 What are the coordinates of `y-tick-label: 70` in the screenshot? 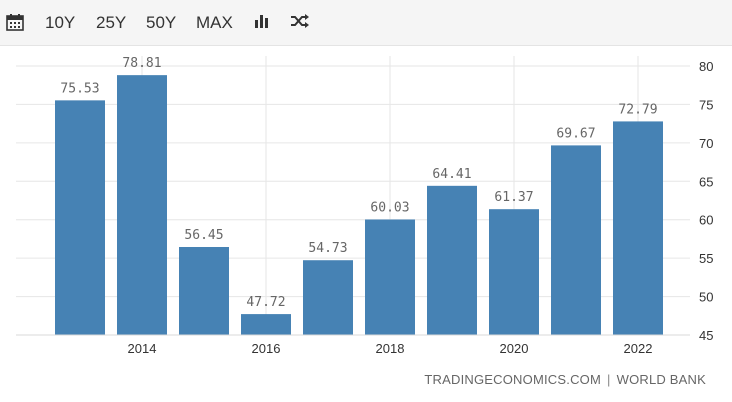 It's located at (706, 143).